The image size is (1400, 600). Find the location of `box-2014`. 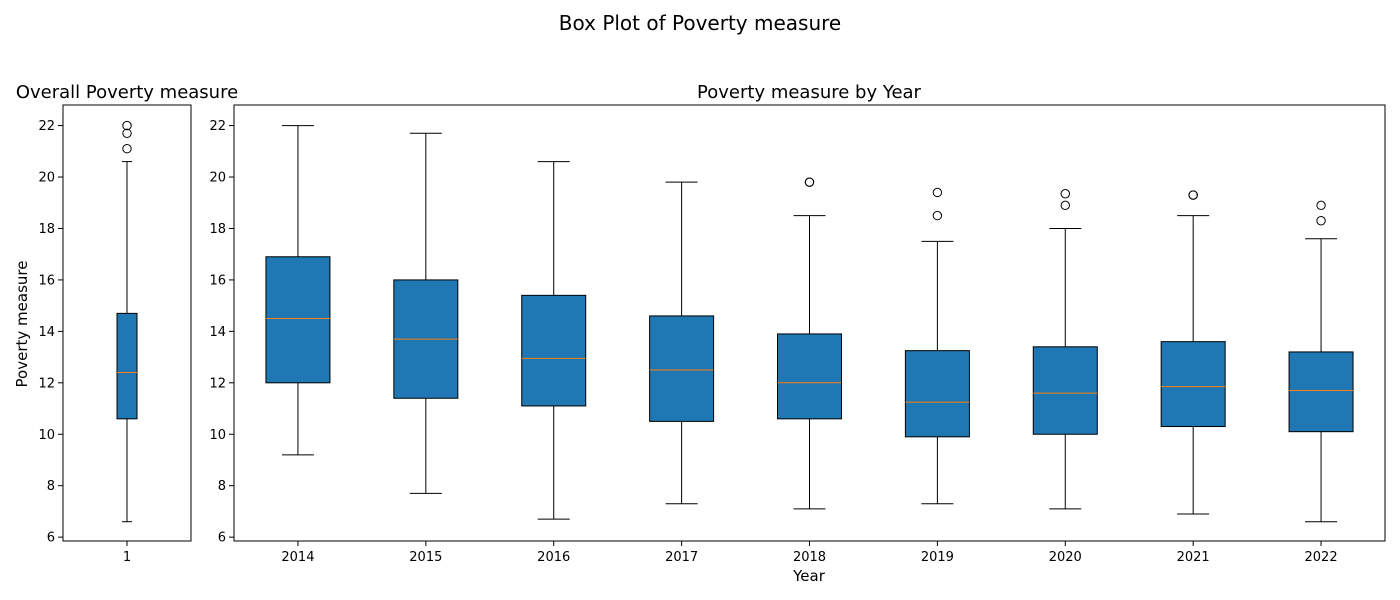

box-2014 is located at coordinates (298, 320).